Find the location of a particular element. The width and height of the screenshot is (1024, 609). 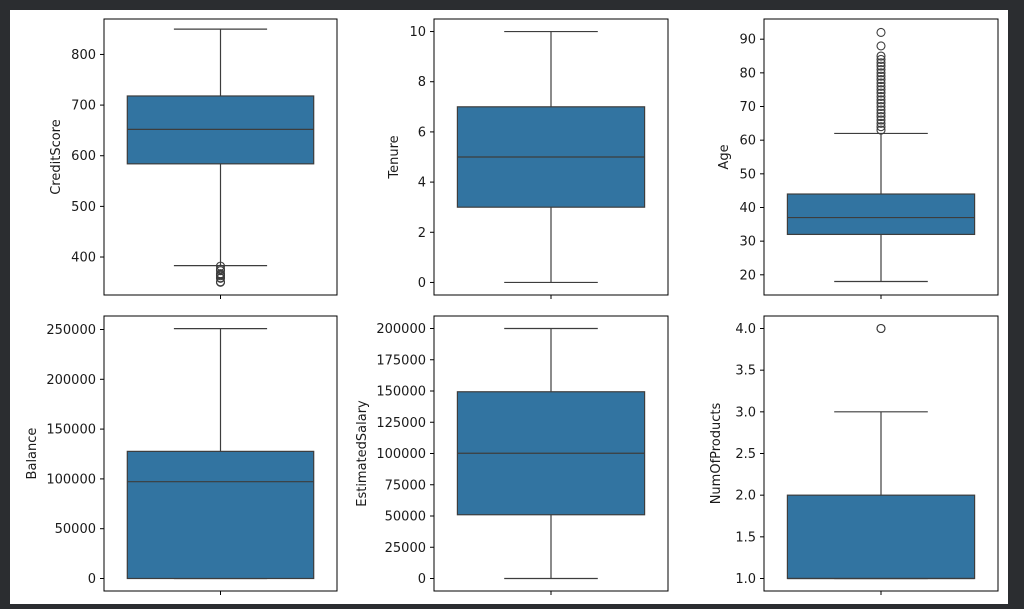

y-tick-label: 400 is located at coordinates (83, 258).